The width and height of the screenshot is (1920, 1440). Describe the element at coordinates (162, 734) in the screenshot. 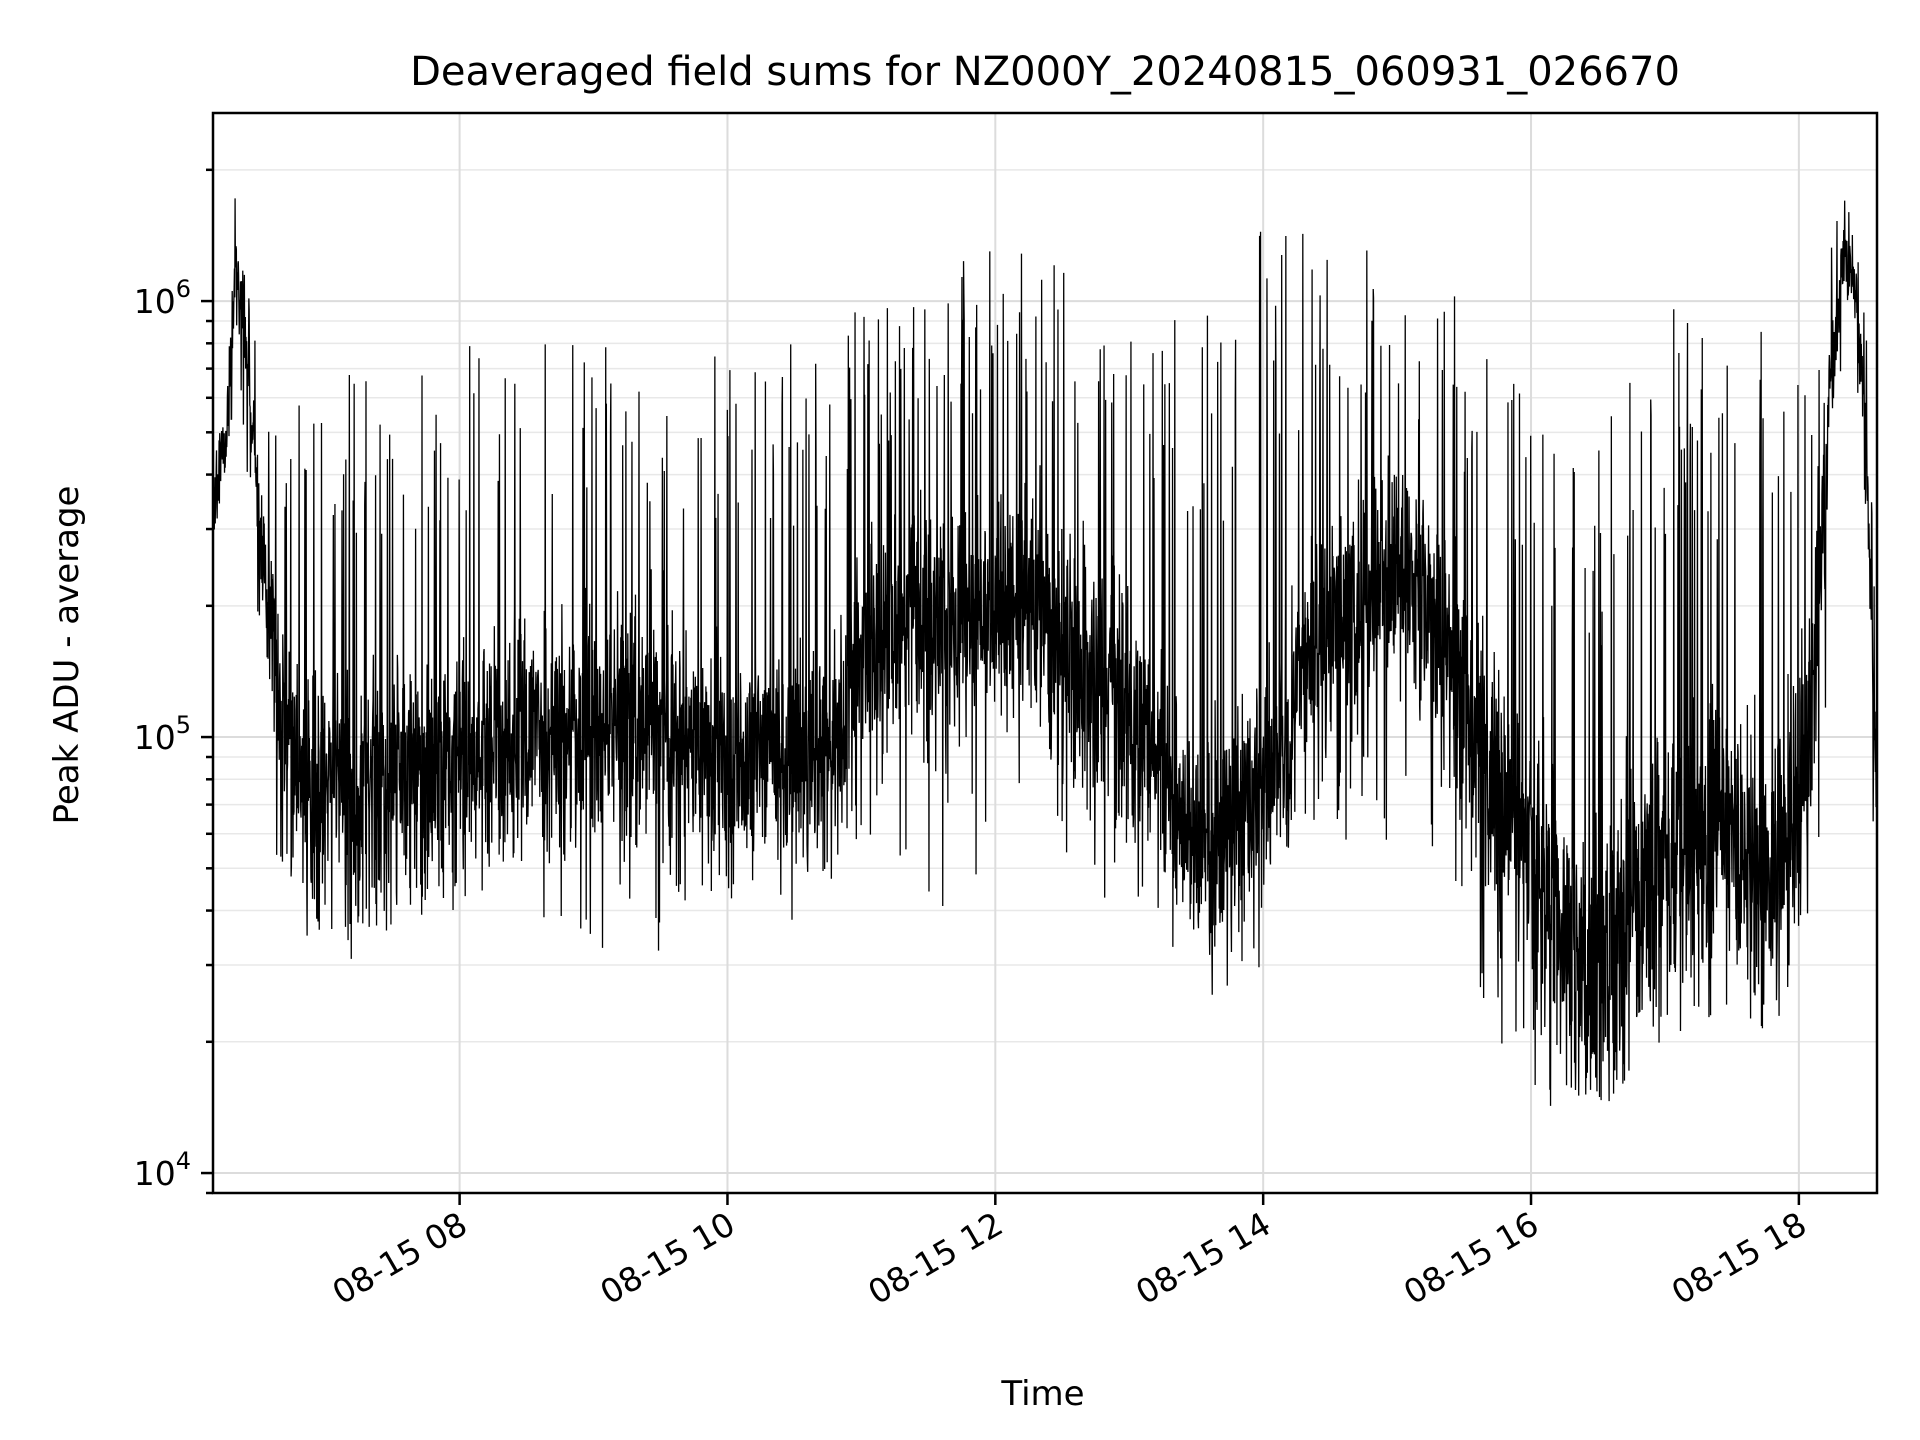

I see `y-tick-label: 10⁵` at that location.